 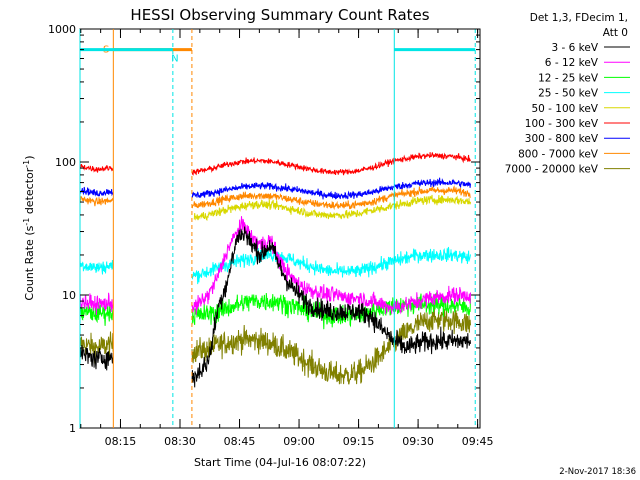 What do you see at coordinates (29, 157) in the screenshot?
I see `y-label-part-3: )` at bounding box center [29, 157].